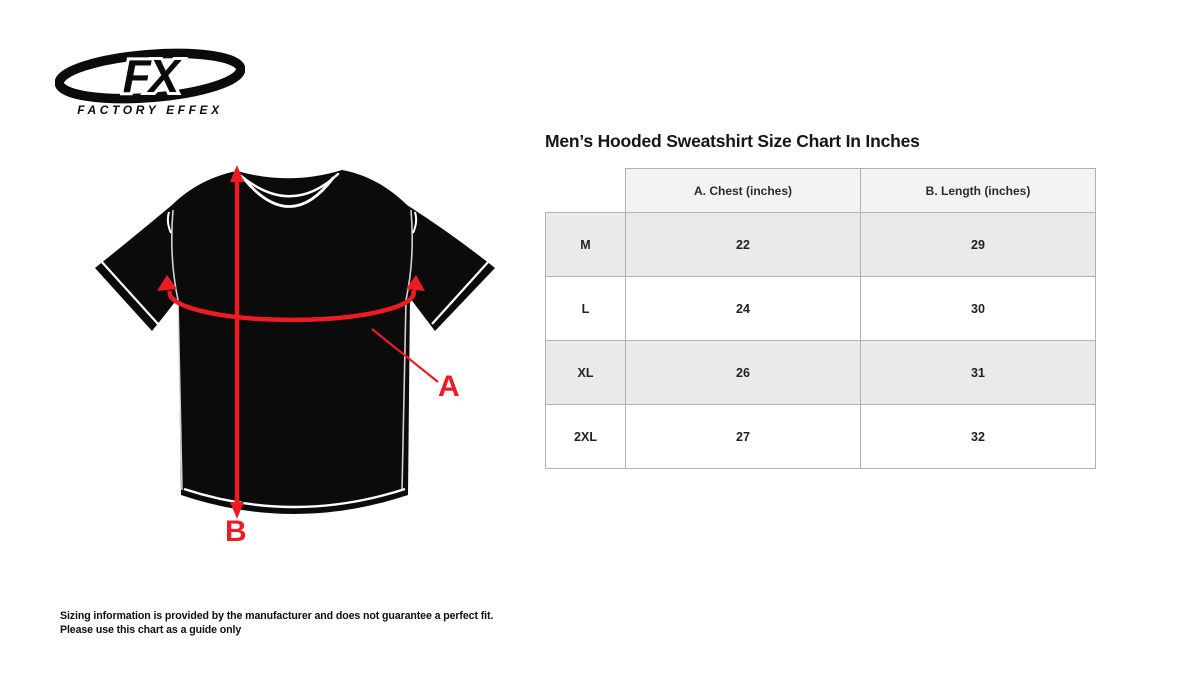  Describe the element at coordinates (585, 190) in the screenshot. I see `table-corner-cell` at that location.